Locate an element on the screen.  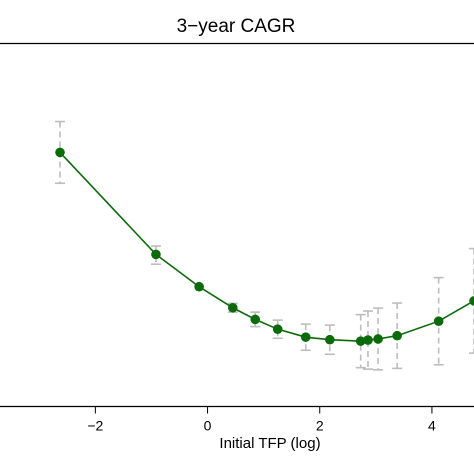
chart-title: 3−year CAGR is located at coordinates (236, 26).